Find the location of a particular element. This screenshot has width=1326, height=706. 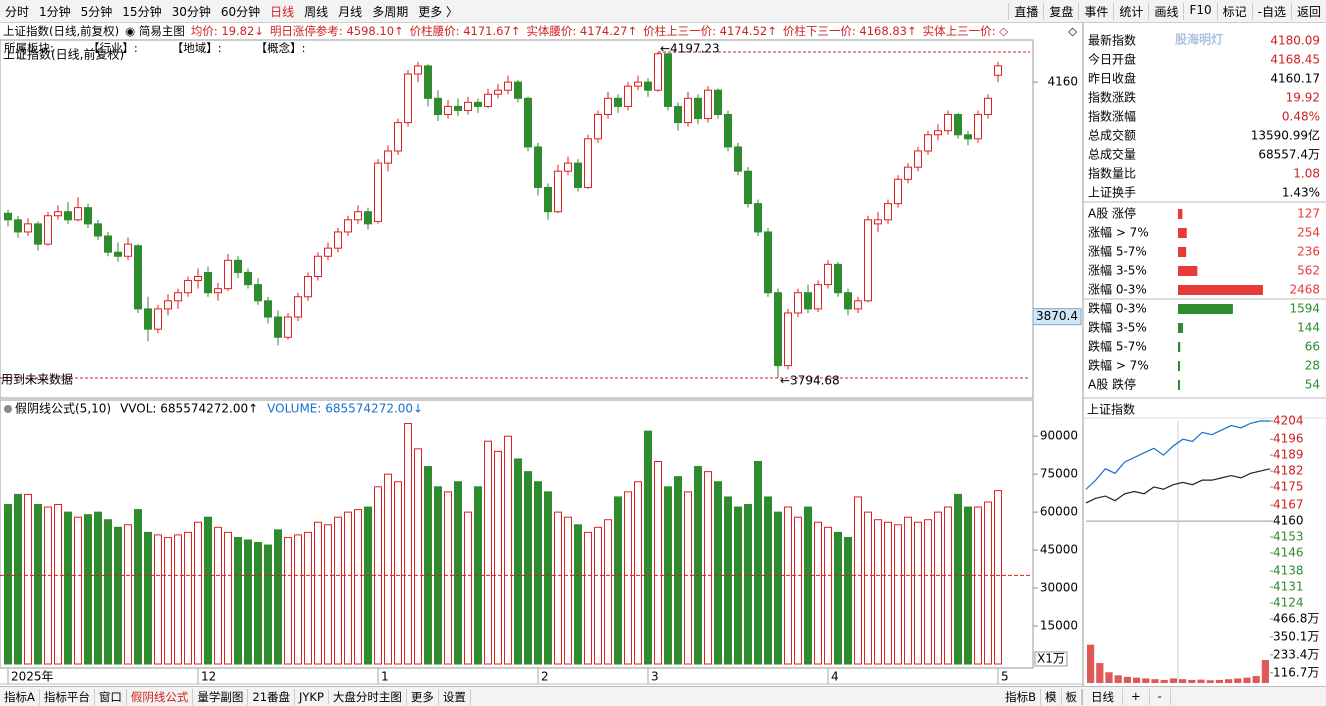

y-tick-label: 45000 is located at coordinates (1059, 550).